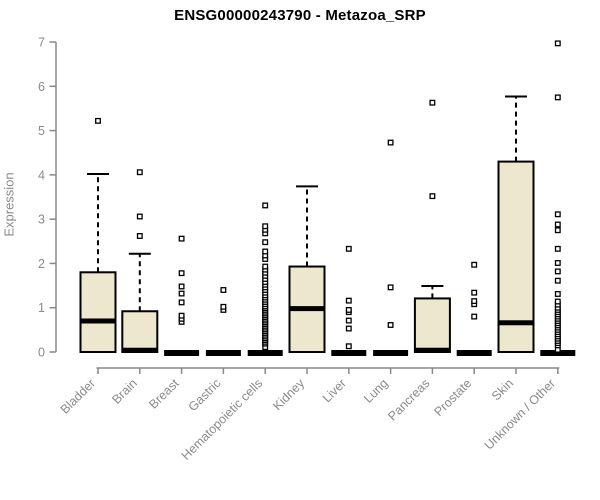 Image resolution: width=600 pixels, height=500 pixels. I want to click on median-skin, so click(516, 323).